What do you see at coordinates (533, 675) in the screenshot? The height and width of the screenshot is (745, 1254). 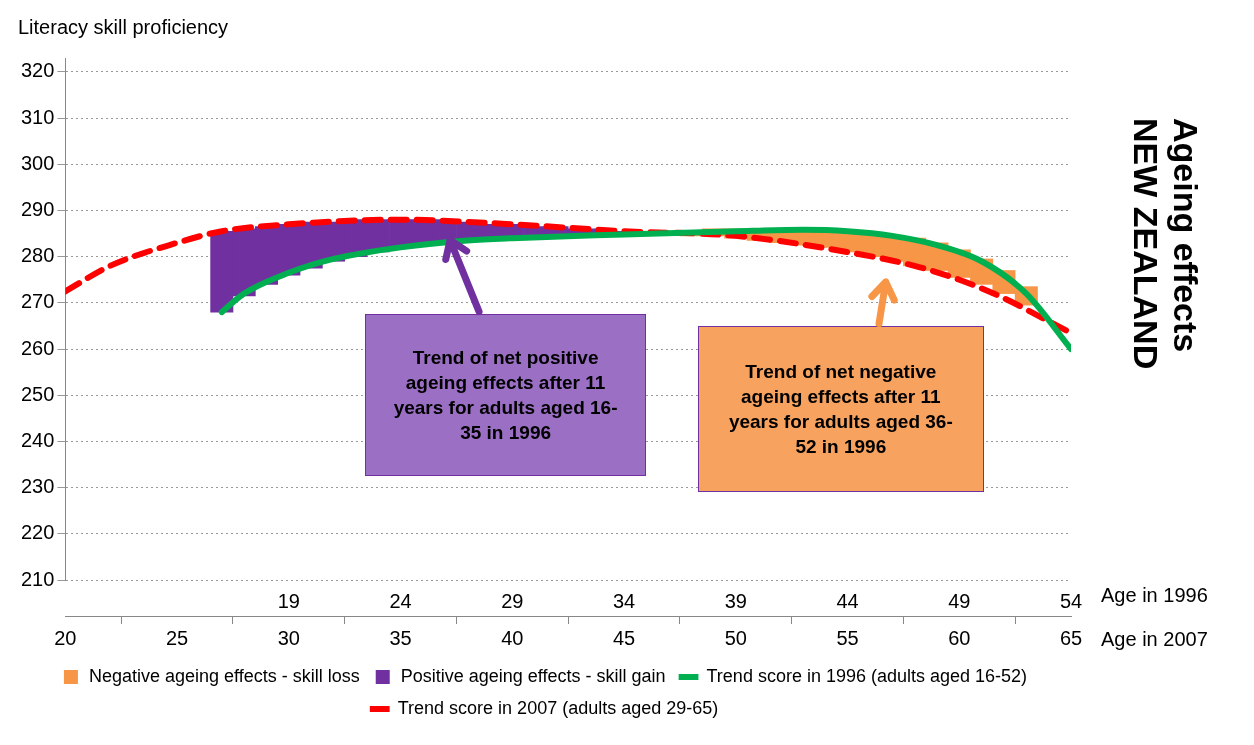 I see `legend-label: Positive ageing effects - skill gain` at bounding box center [533, 675].